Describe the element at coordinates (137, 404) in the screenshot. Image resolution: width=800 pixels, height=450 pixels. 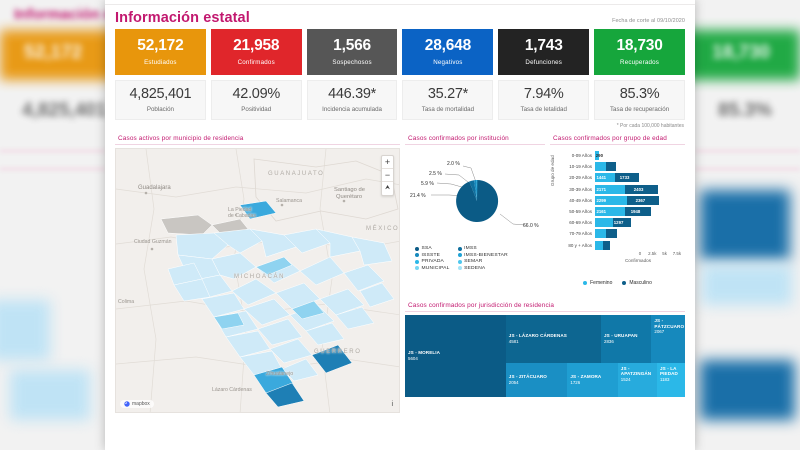
I see `map-attribution: mapbox` at that location.